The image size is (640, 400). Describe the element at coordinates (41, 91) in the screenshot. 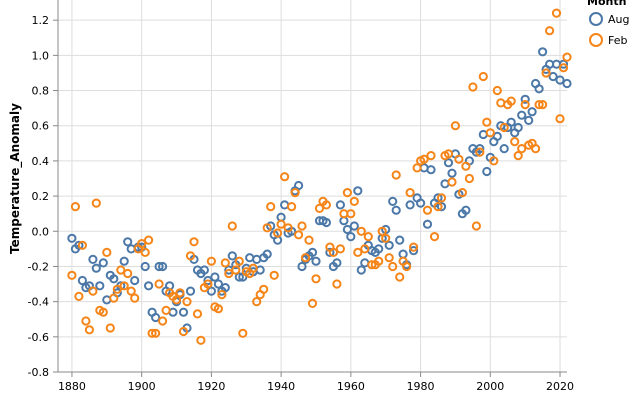

I see `y-tick-label: 0.8` at that location.